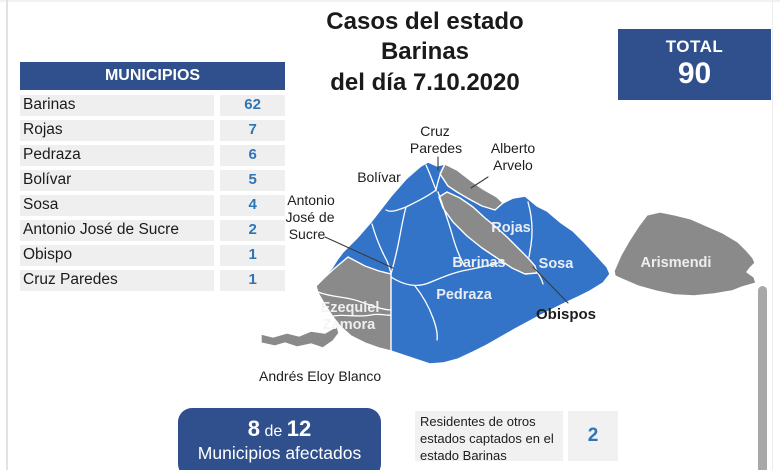 The image size is (780, 470). What do you see at coordinates (566, 314) in the screenshot?
I see `map-label-obispos: Obispos` at bounding box center [566, 314].